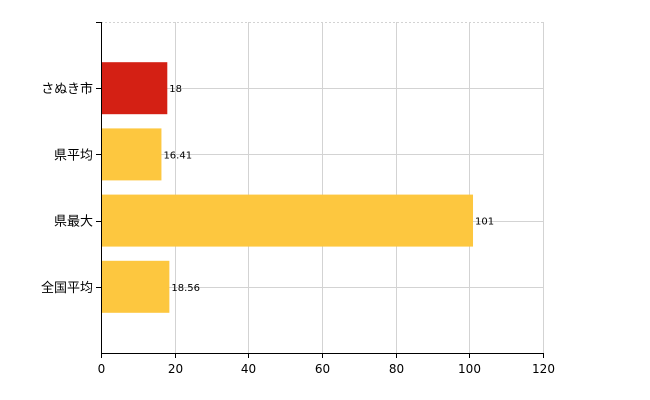  What do you see at coordinates (484, 222) in the screenshot?
I see `data-label: 101` at bounding box center [484, 222].